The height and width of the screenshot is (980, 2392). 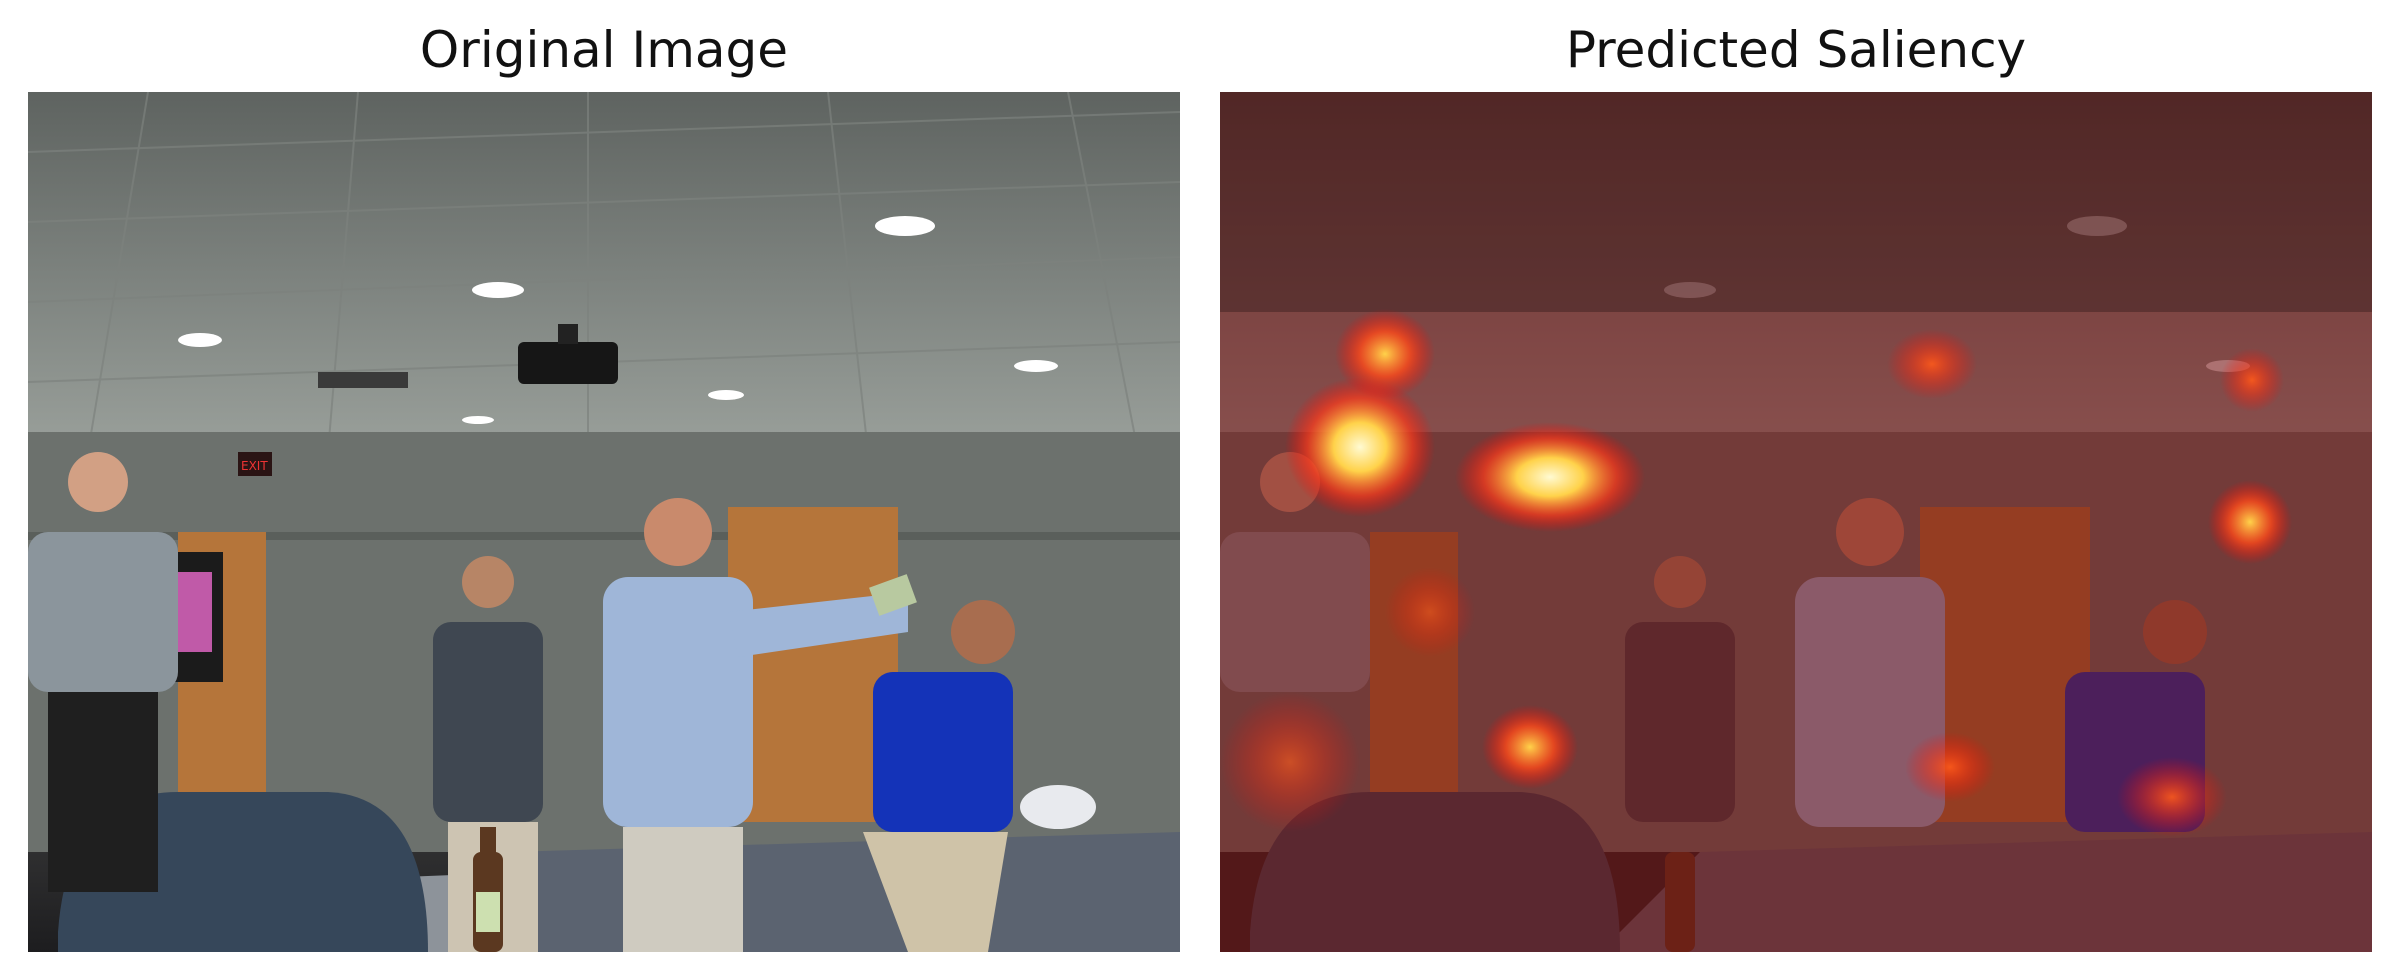 What do you see at coordinates (254, 466) in the screenshot?
I see `exit-sign-text: EXIT` at bounding box center [254, 466].